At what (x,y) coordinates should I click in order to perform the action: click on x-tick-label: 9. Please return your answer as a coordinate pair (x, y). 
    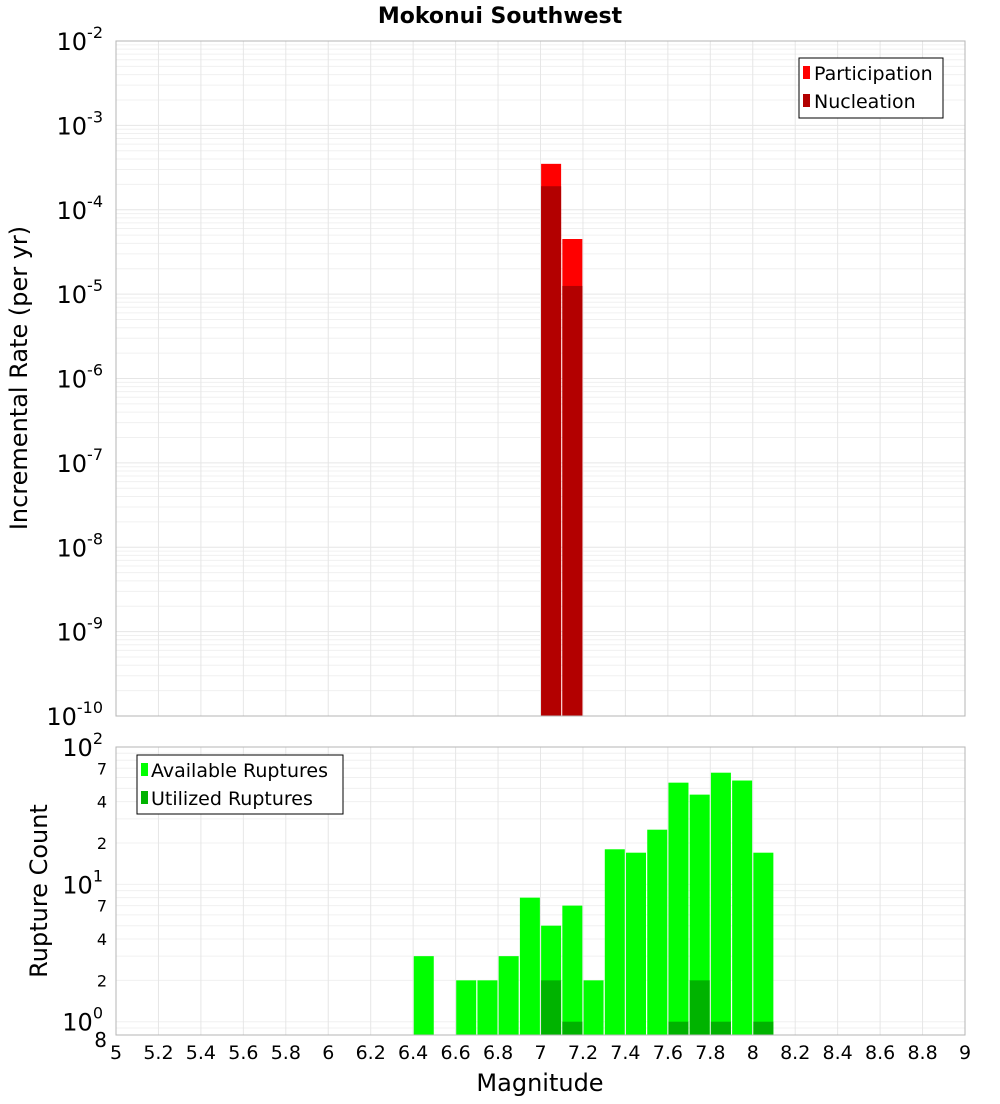
    Looking at the image, I should click on (965, 1053).